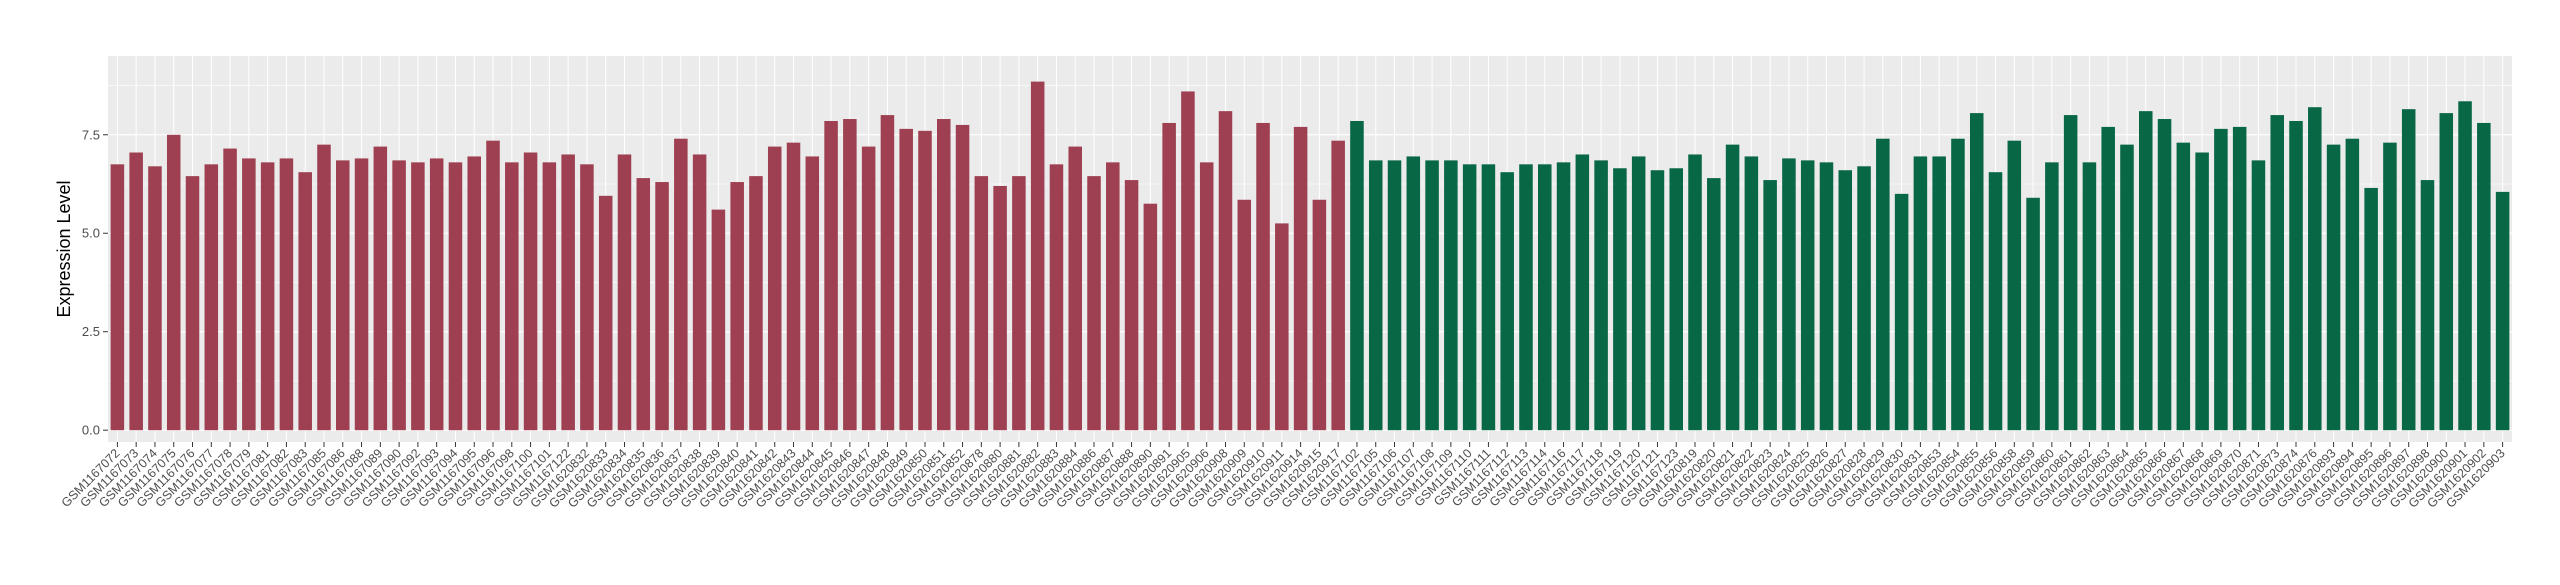 Image resolution: width=2560 pixels, height=585 pixels. Describe the element at coordinates (91, 134) in the screenshot. I see `y-tick-label: 7.5` at that location.